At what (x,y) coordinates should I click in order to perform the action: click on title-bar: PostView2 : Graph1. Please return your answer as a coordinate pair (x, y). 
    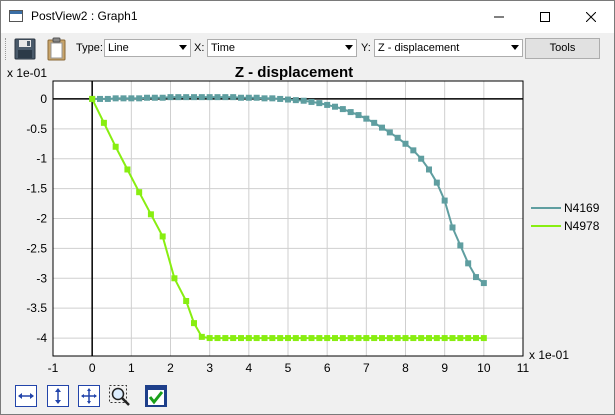
    Looking at the image, I should click on (307, 17).